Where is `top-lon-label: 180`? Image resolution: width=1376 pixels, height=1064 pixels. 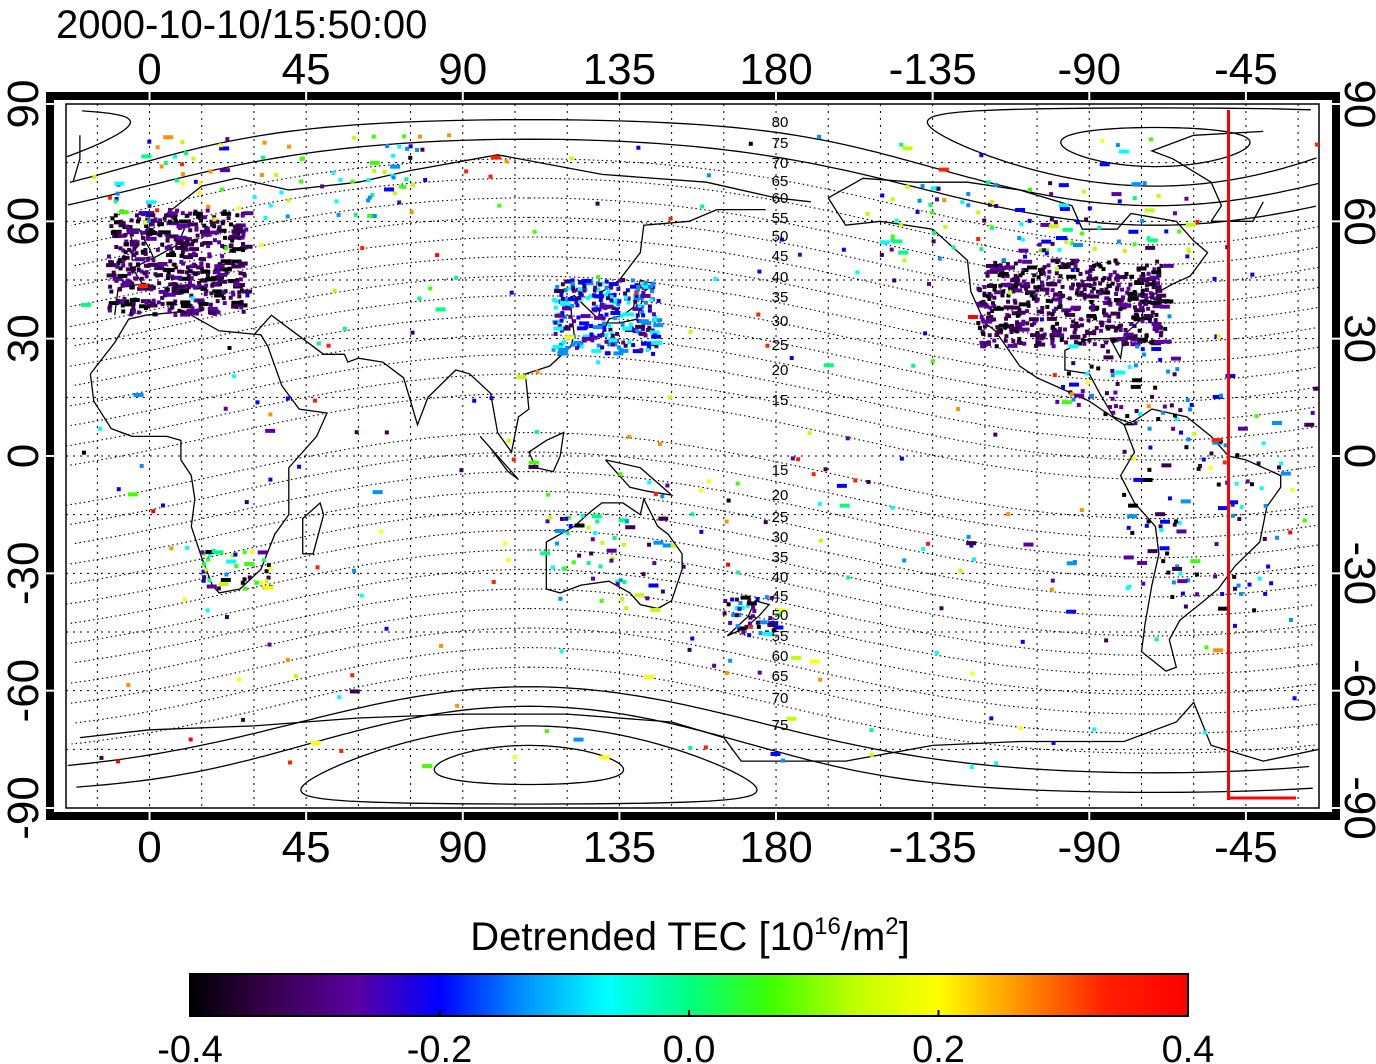 top-lon-label: 180 is located at coordinates (775, 69).